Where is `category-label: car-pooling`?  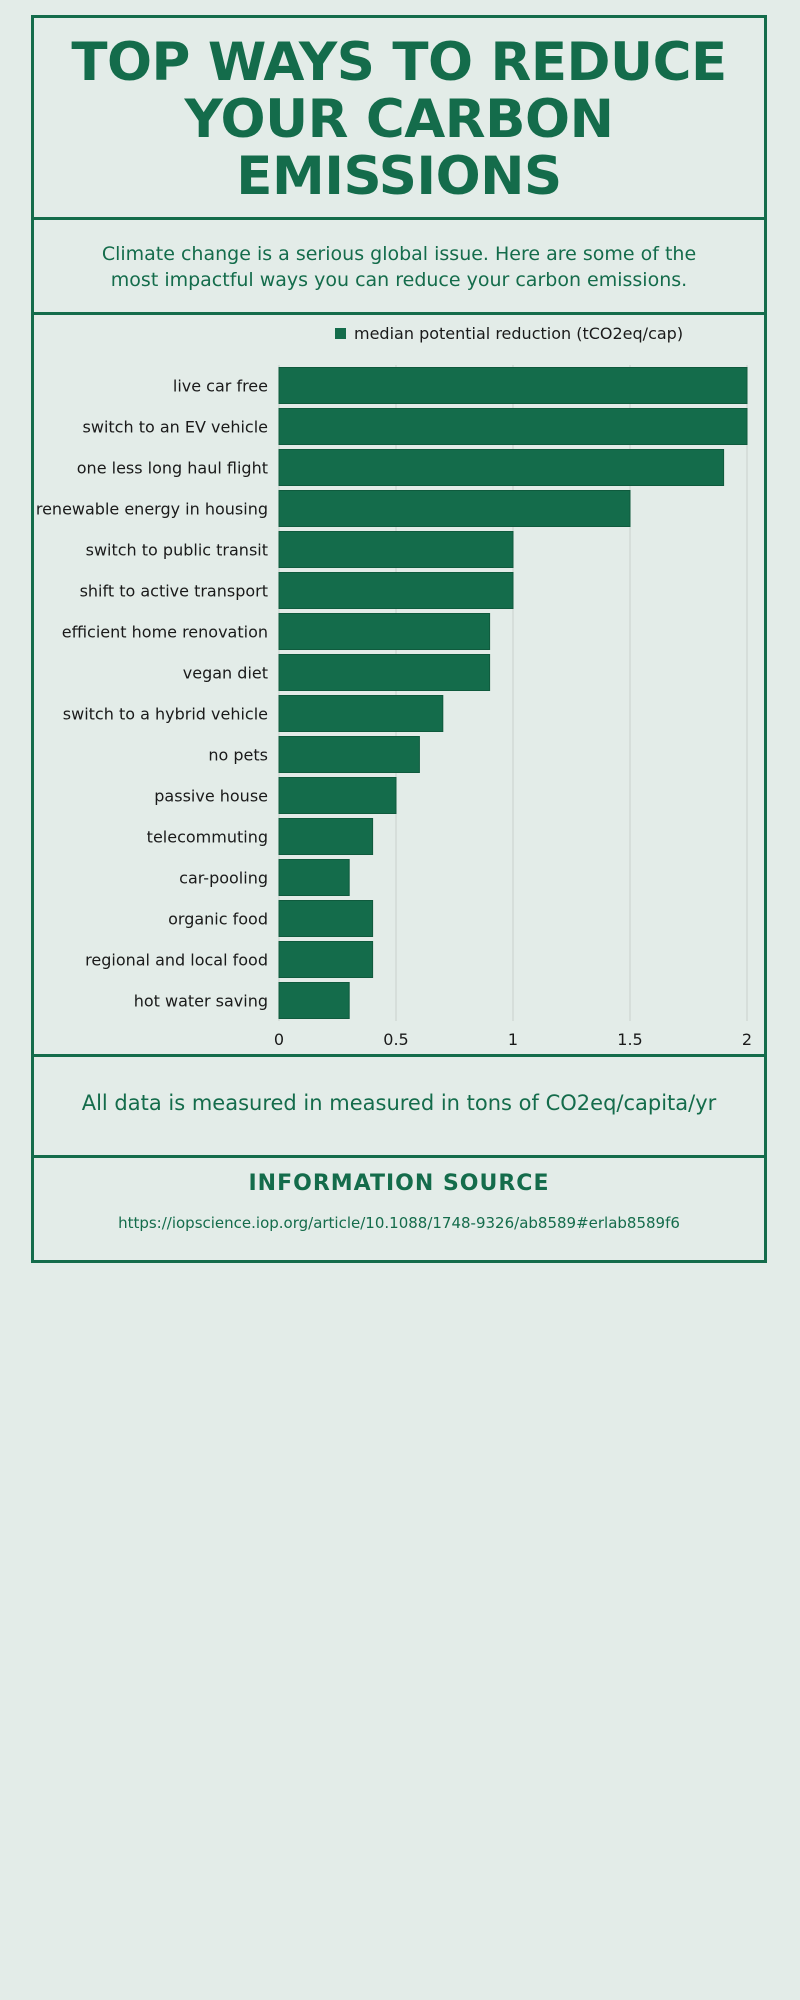 category-label: car-pooling is located at coordinates (223, 878).